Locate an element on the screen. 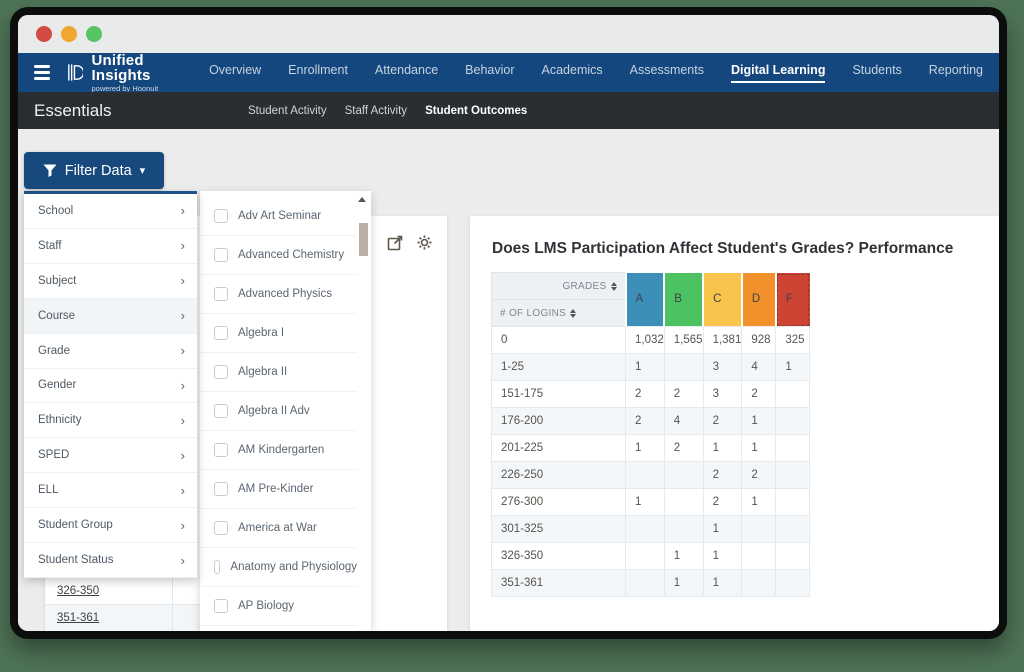 The width and height of the screenshot is (1024, 672). nav-item-students: Students is located at coordinates (877, 69).